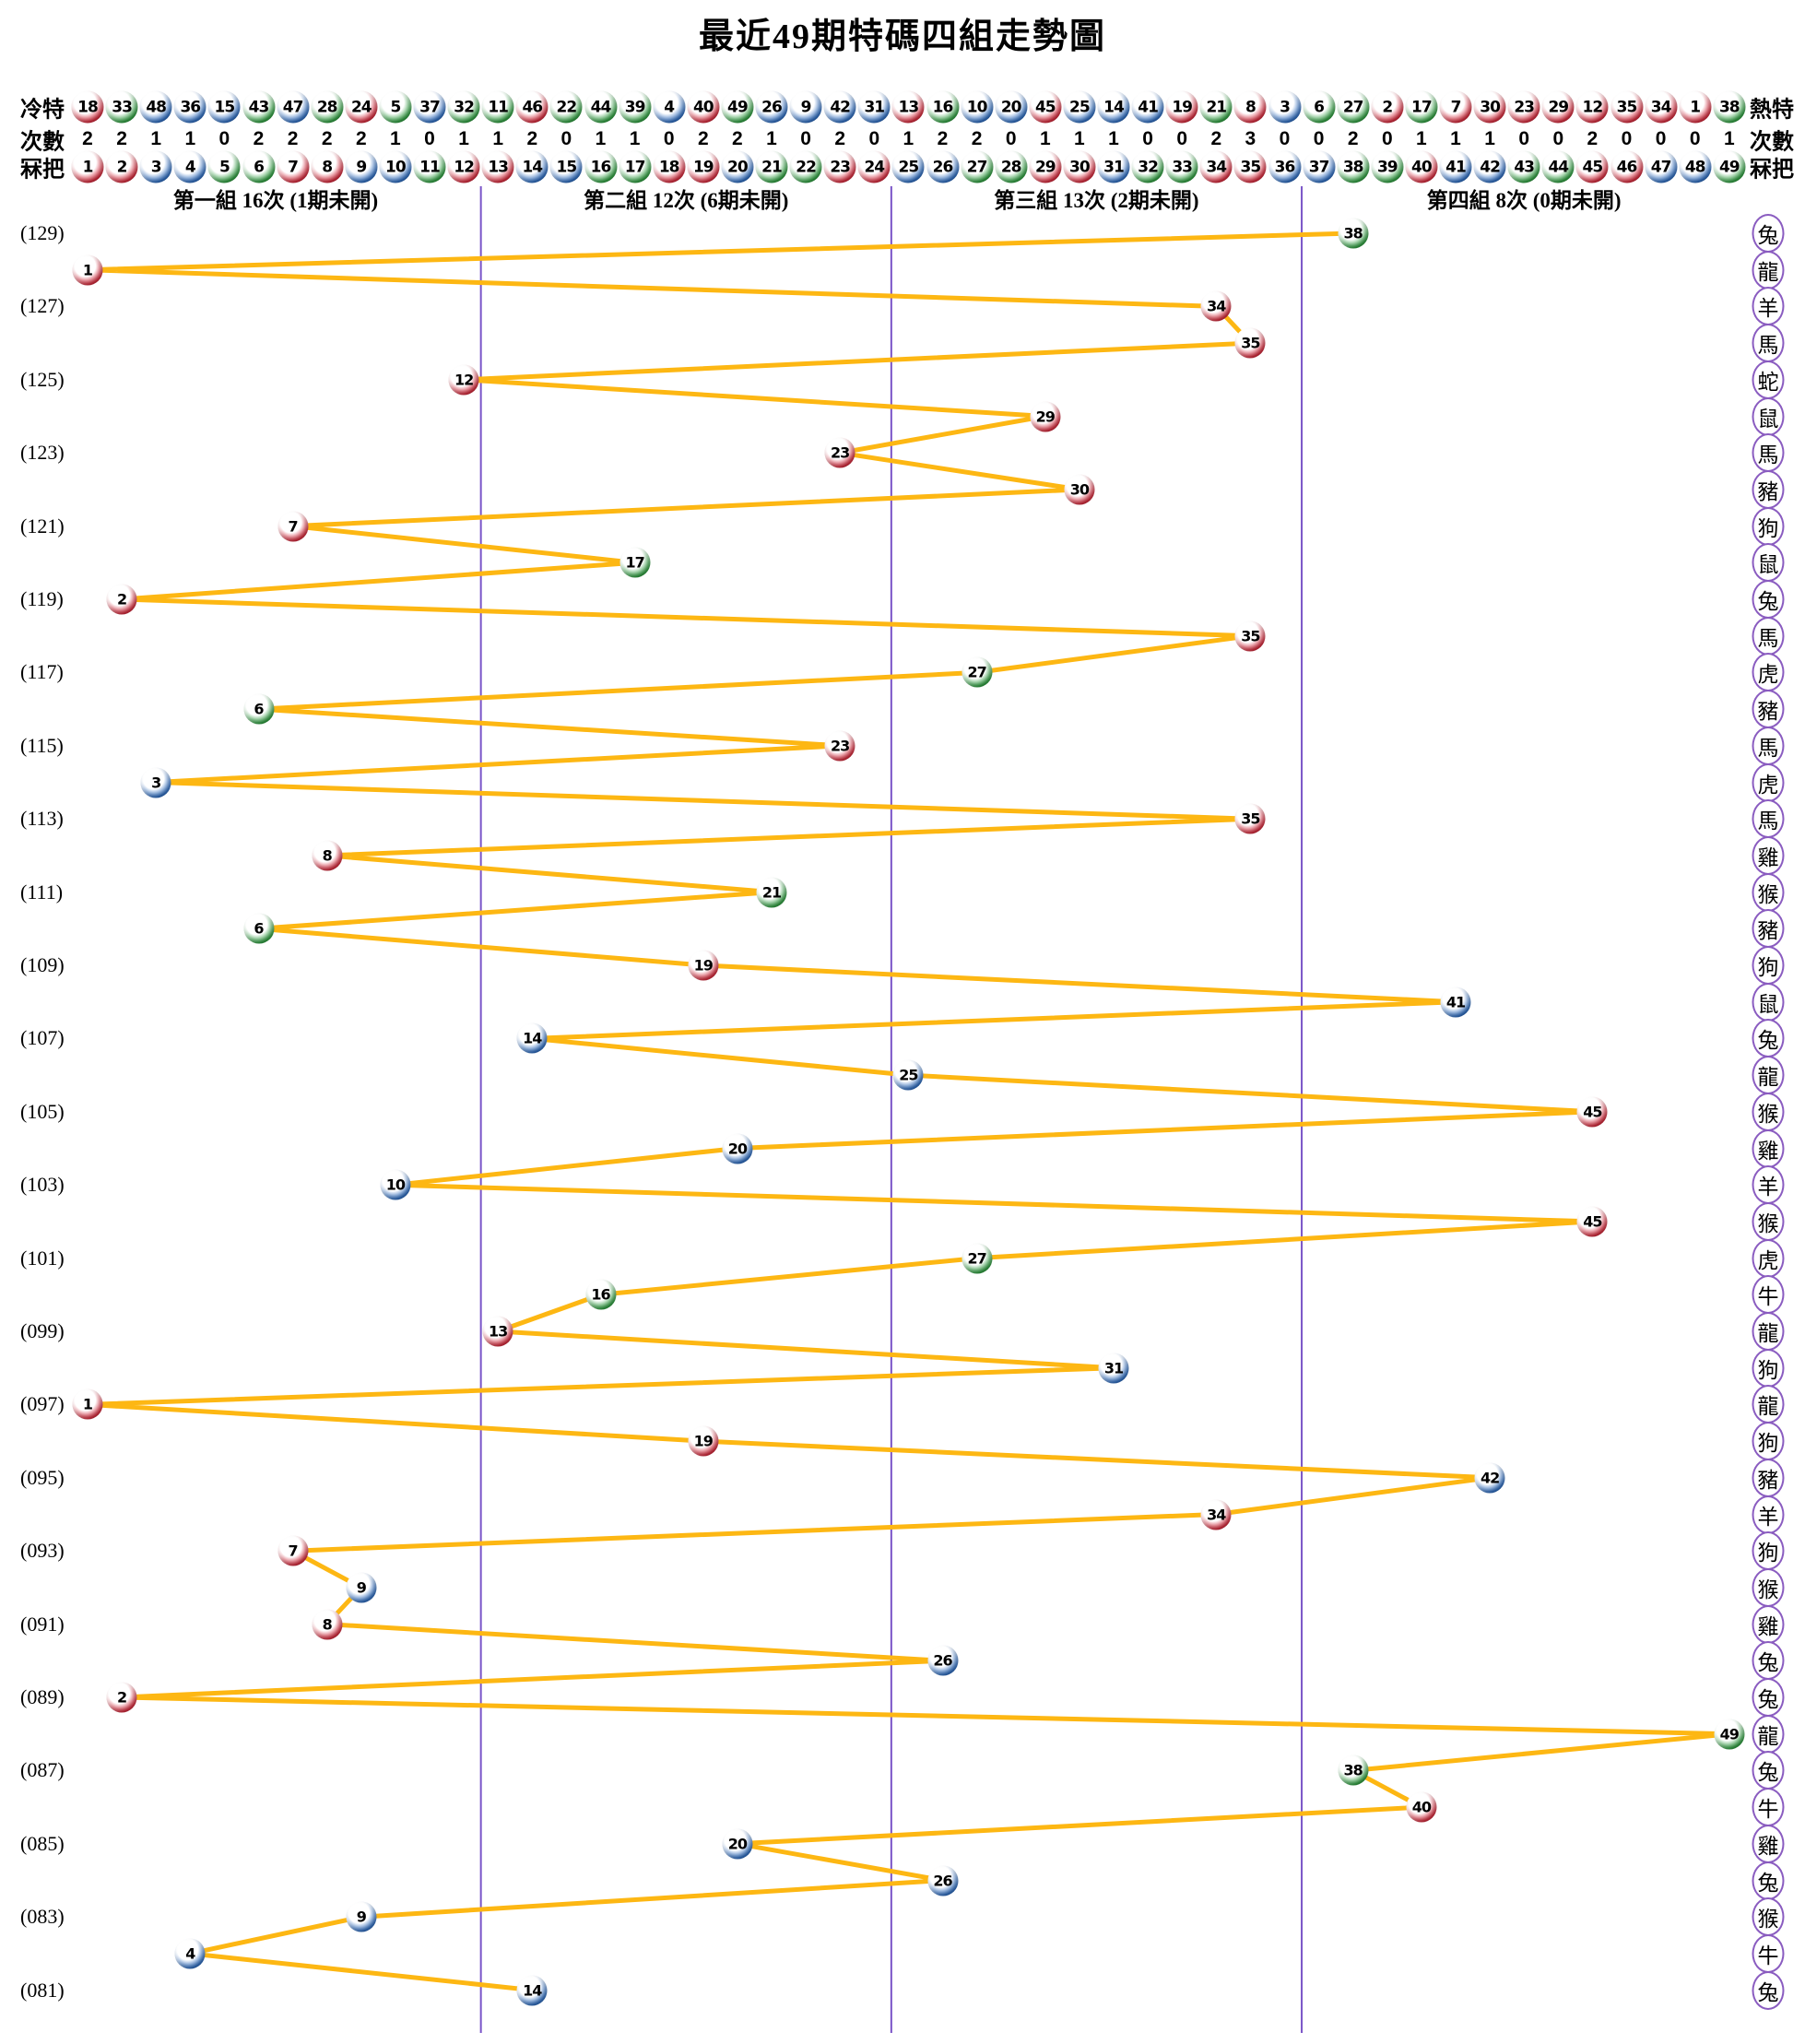 Image resolution: width=1805 pixels, height=2044 pixels. I want to click on count-value-48: 0, so click(1695, 138).